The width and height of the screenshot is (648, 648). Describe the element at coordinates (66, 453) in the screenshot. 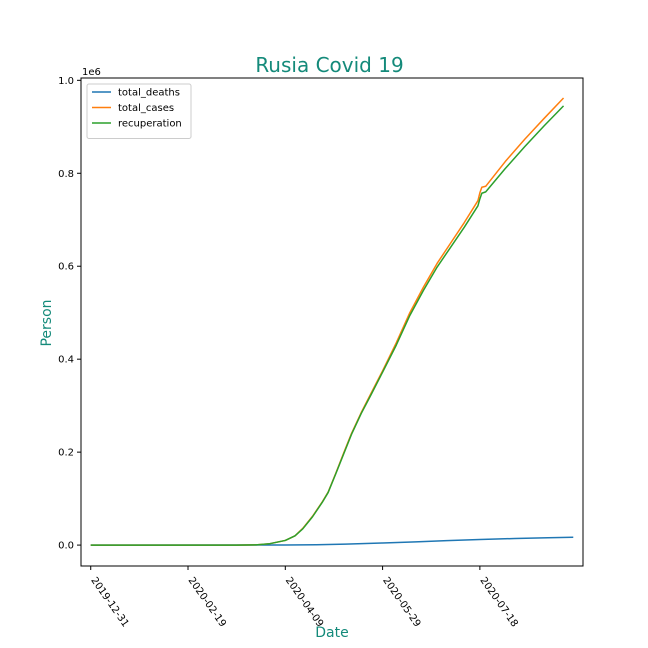

I see `y-tick-label: 0.2` at that location.